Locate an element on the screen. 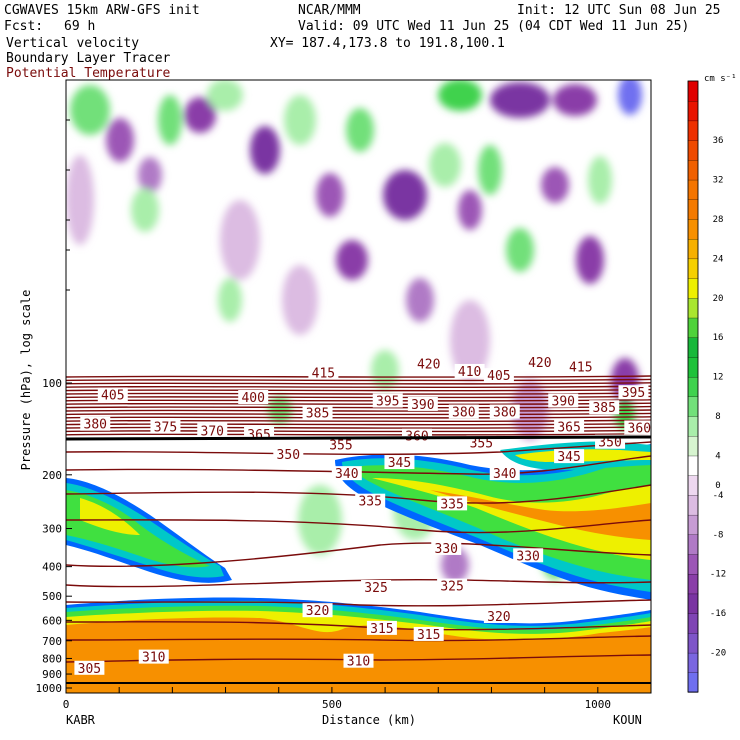 The height and width of the screenshot is (740, 740). theta-label: 310 is located at coordinates (358, 662).